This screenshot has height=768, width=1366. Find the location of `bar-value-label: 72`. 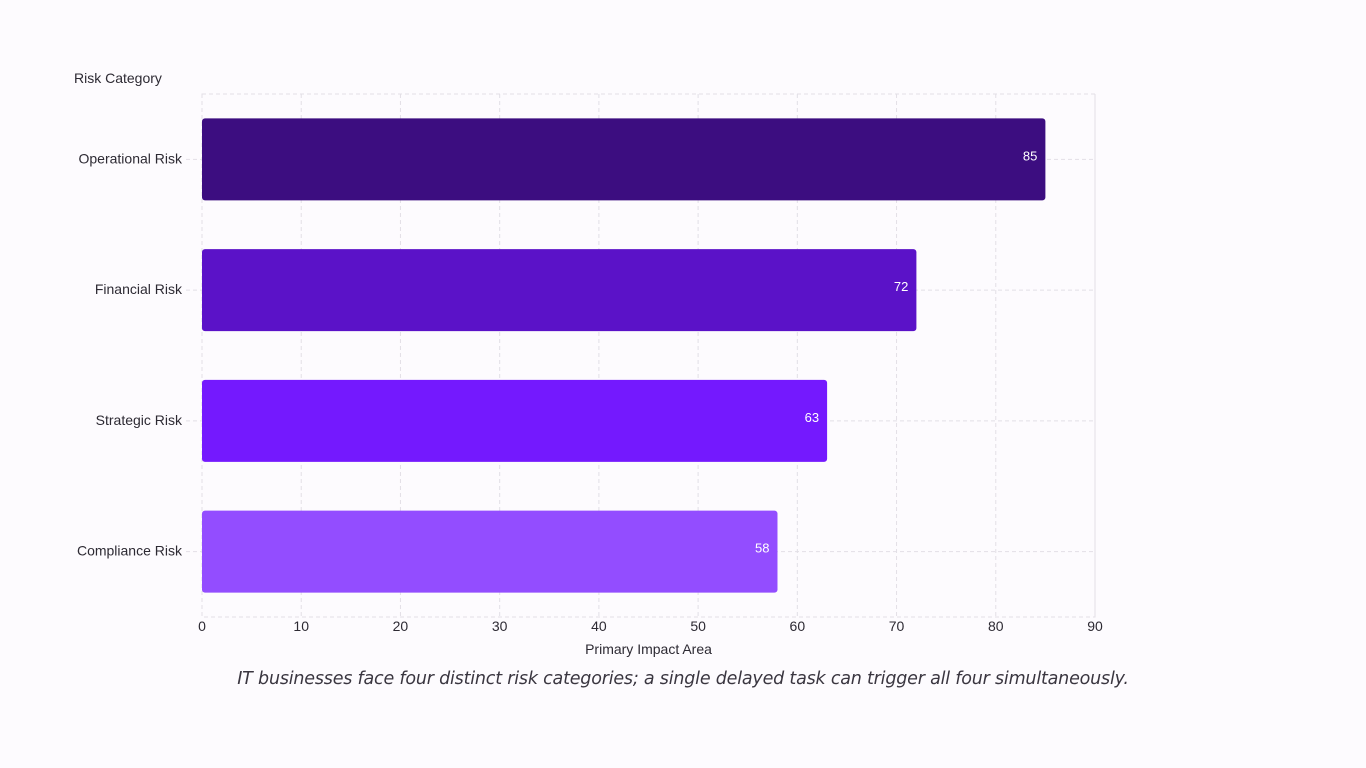

bar-value-label: 72 is located at coordinates (901, 286).